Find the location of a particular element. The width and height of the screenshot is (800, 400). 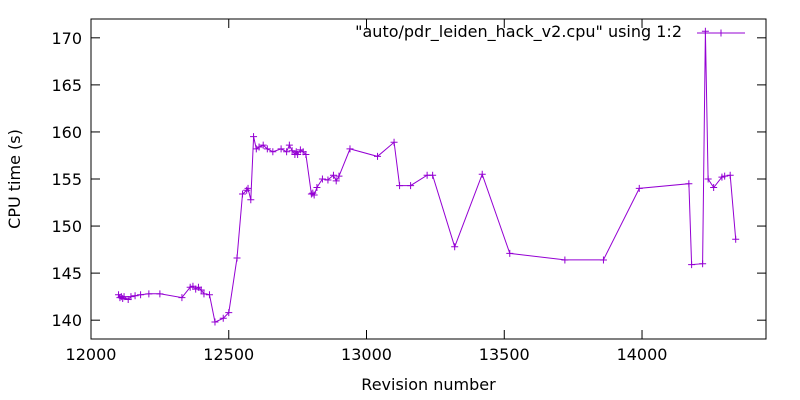

legend: "auto/pdr_leiden_hack_v2.cpu" using 1:2 is located at coordinates (550, 32).